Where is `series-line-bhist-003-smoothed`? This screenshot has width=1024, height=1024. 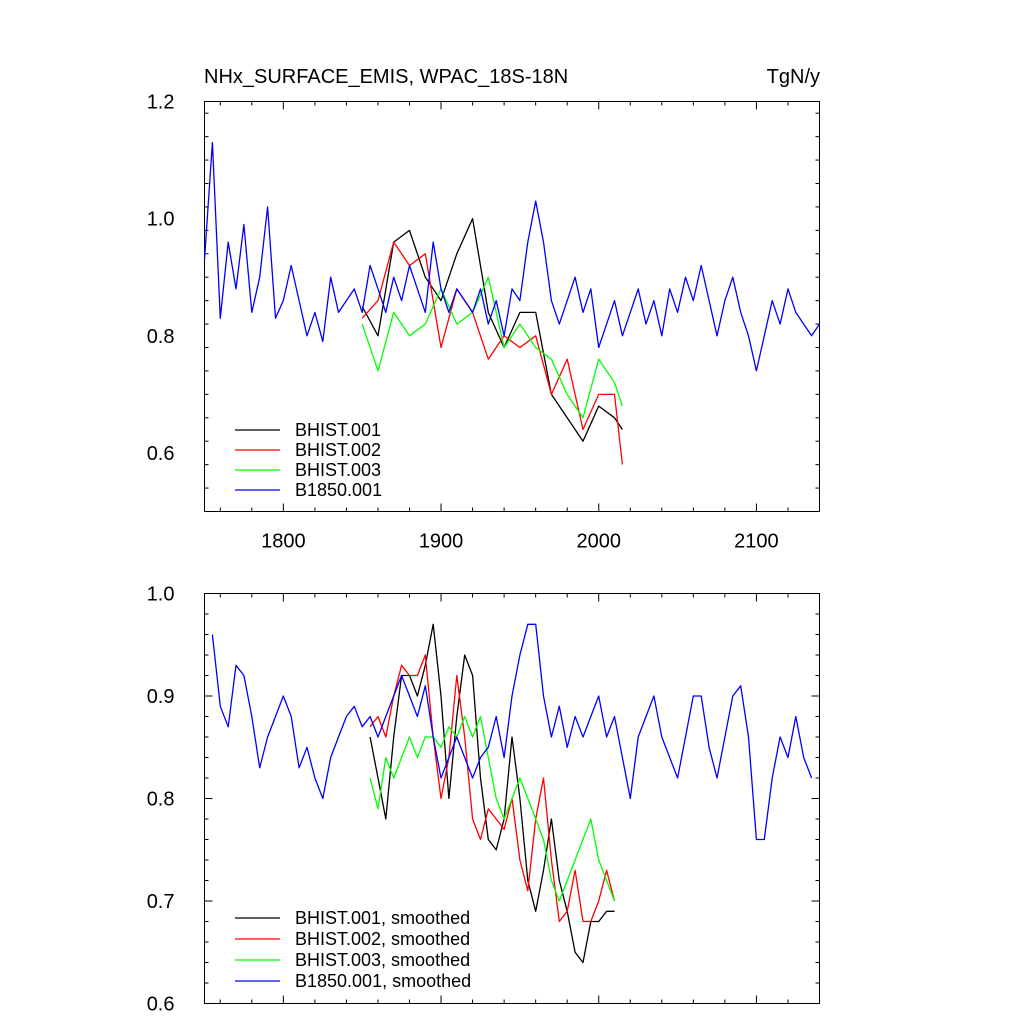 series-line-bhist-003-smoothed is located at coordinates (492, 808).